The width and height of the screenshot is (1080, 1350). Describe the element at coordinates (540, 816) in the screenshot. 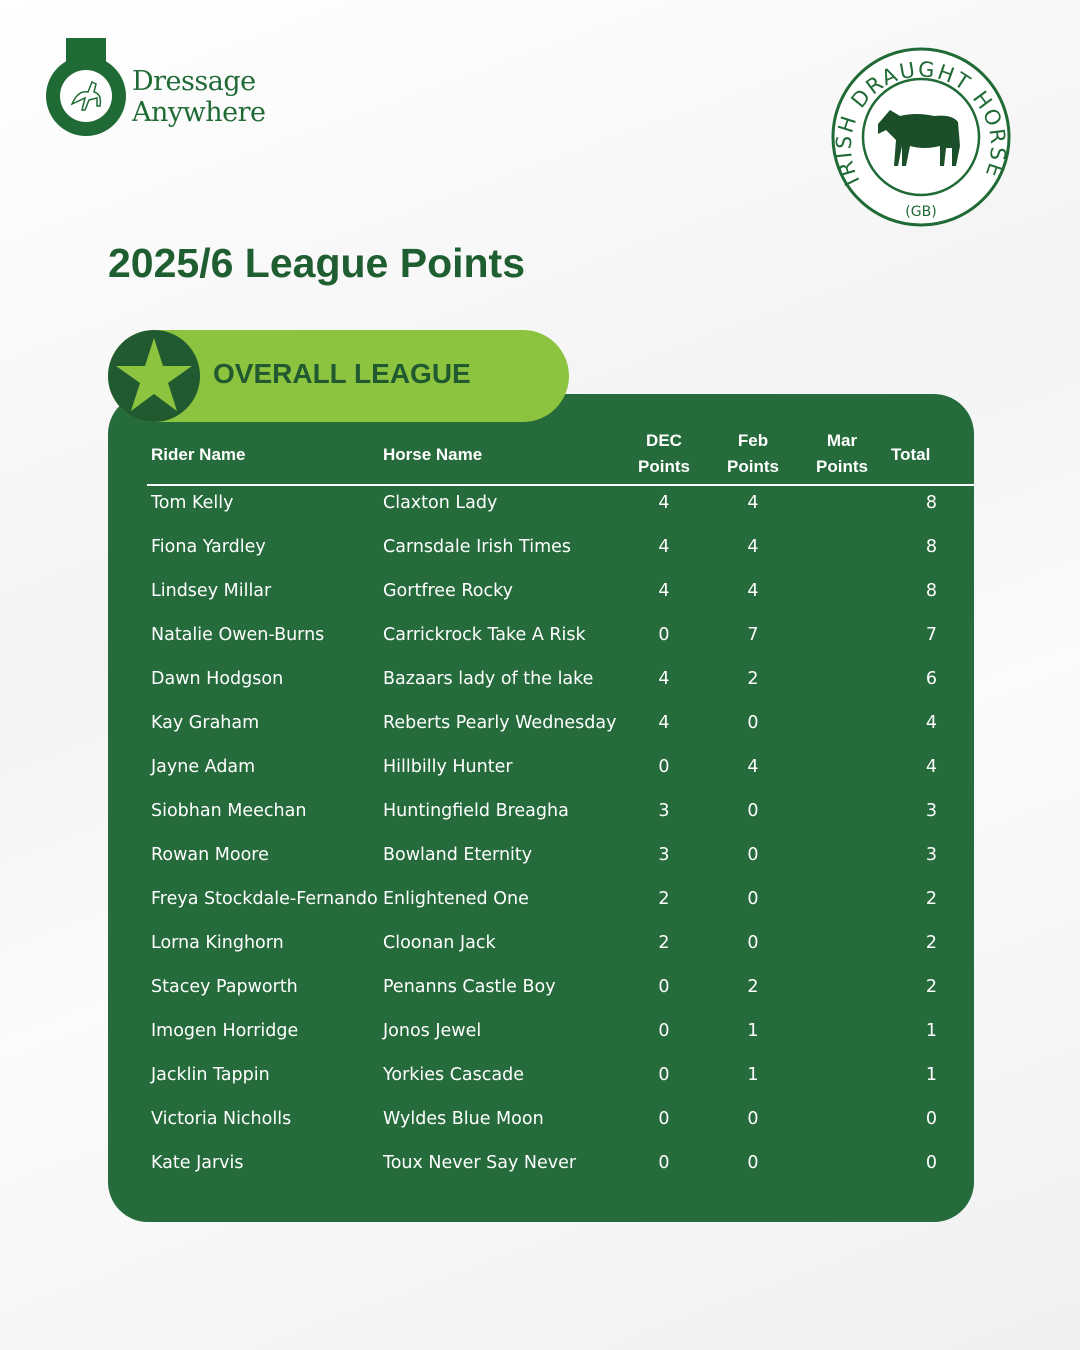

I see `table-row: Siobhan Meechan Huntingfield Breagha 3 0 3` at that location.